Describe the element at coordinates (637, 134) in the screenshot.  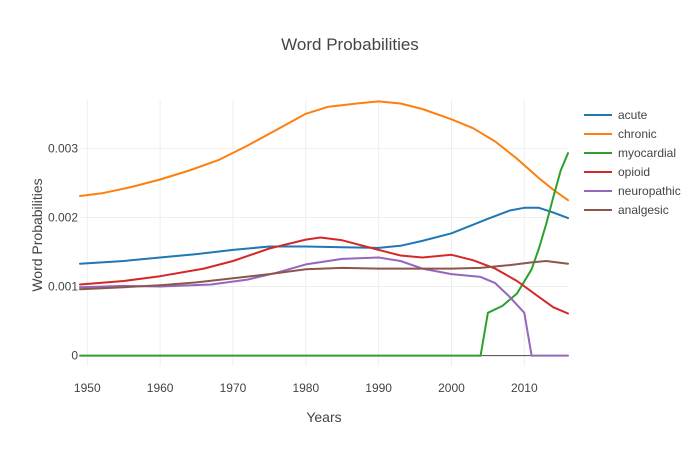
I see `legend-label: chronic` at that location.